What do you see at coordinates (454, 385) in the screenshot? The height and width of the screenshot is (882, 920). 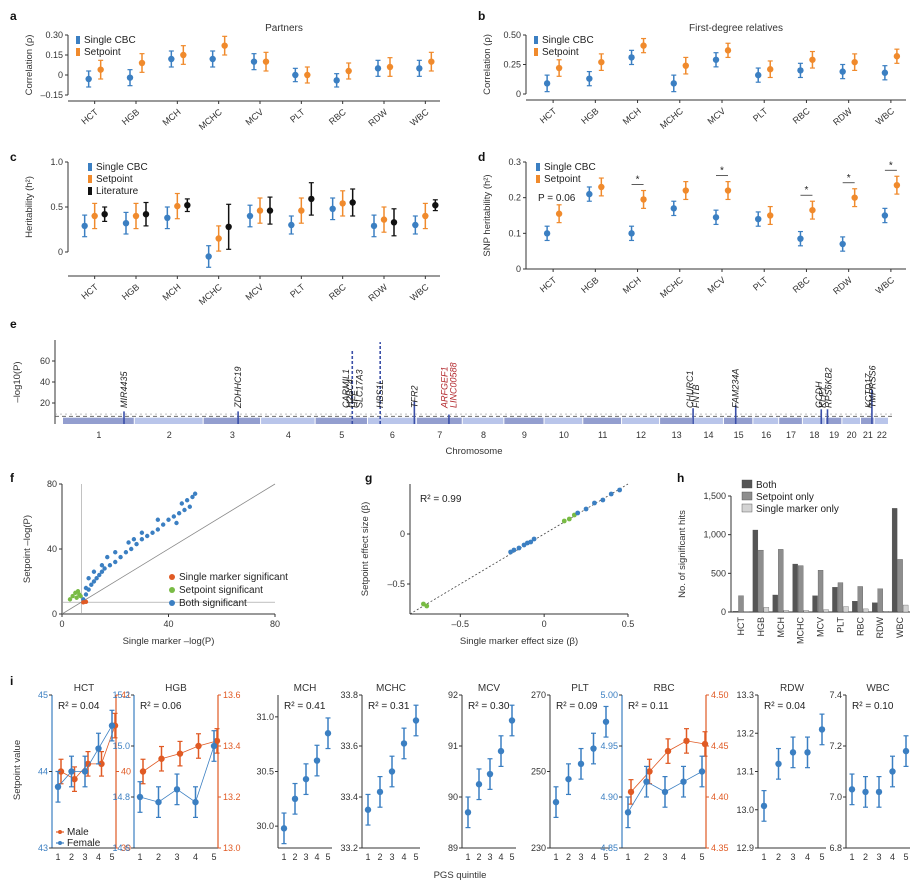 I see `gene-label-linc00588: LINC00588` at bounding box center [454, 385].